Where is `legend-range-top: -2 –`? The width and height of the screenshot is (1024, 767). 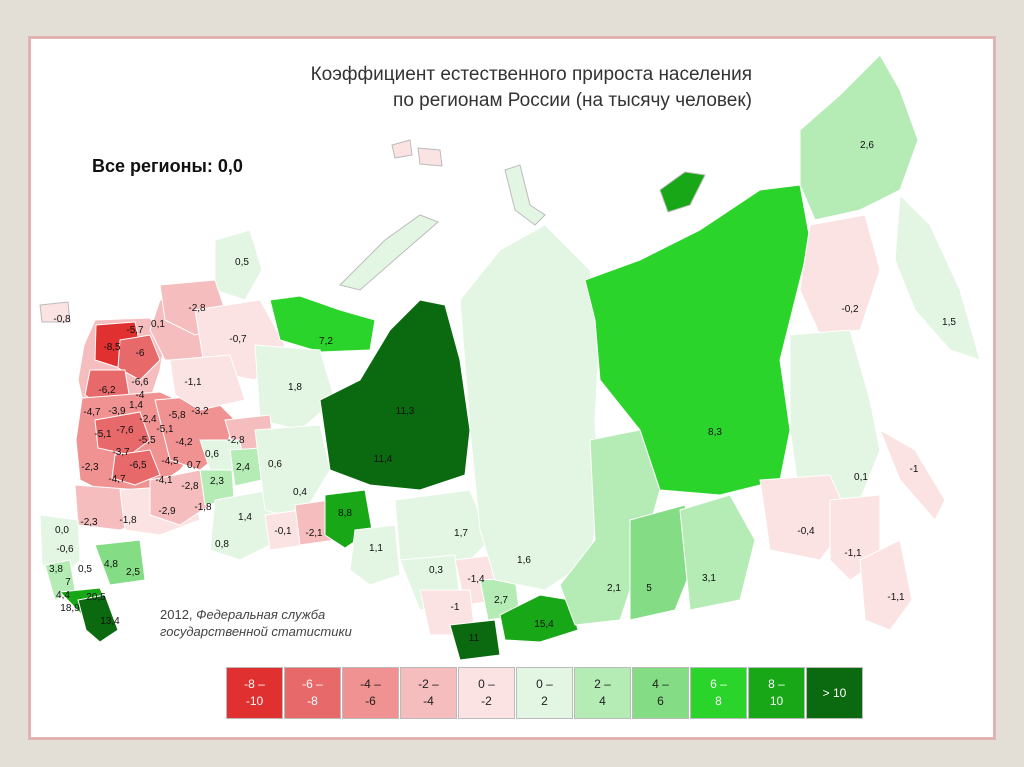 legend-range-top: -2 – is located at coordinates (428, 684).